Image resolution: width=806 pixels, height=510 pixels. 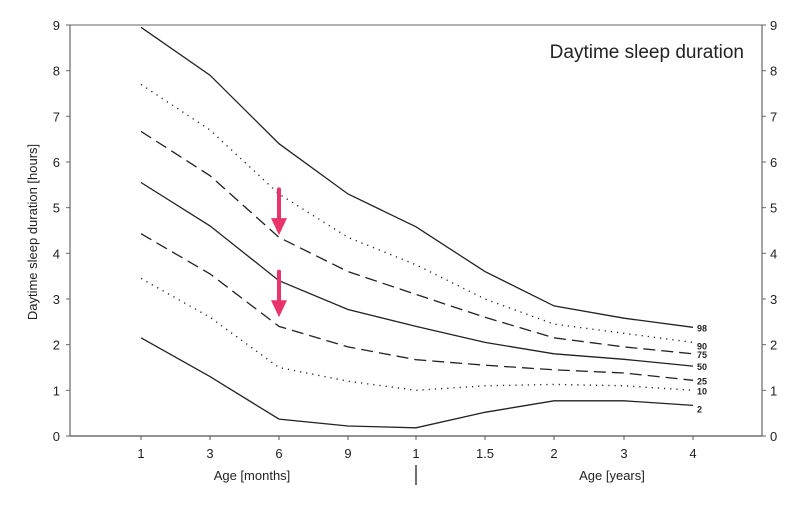 What do you see at coordinates (702, 381) in the screenshot?
I see `percentile-label-25: 25` at bounding box center [702, 381].